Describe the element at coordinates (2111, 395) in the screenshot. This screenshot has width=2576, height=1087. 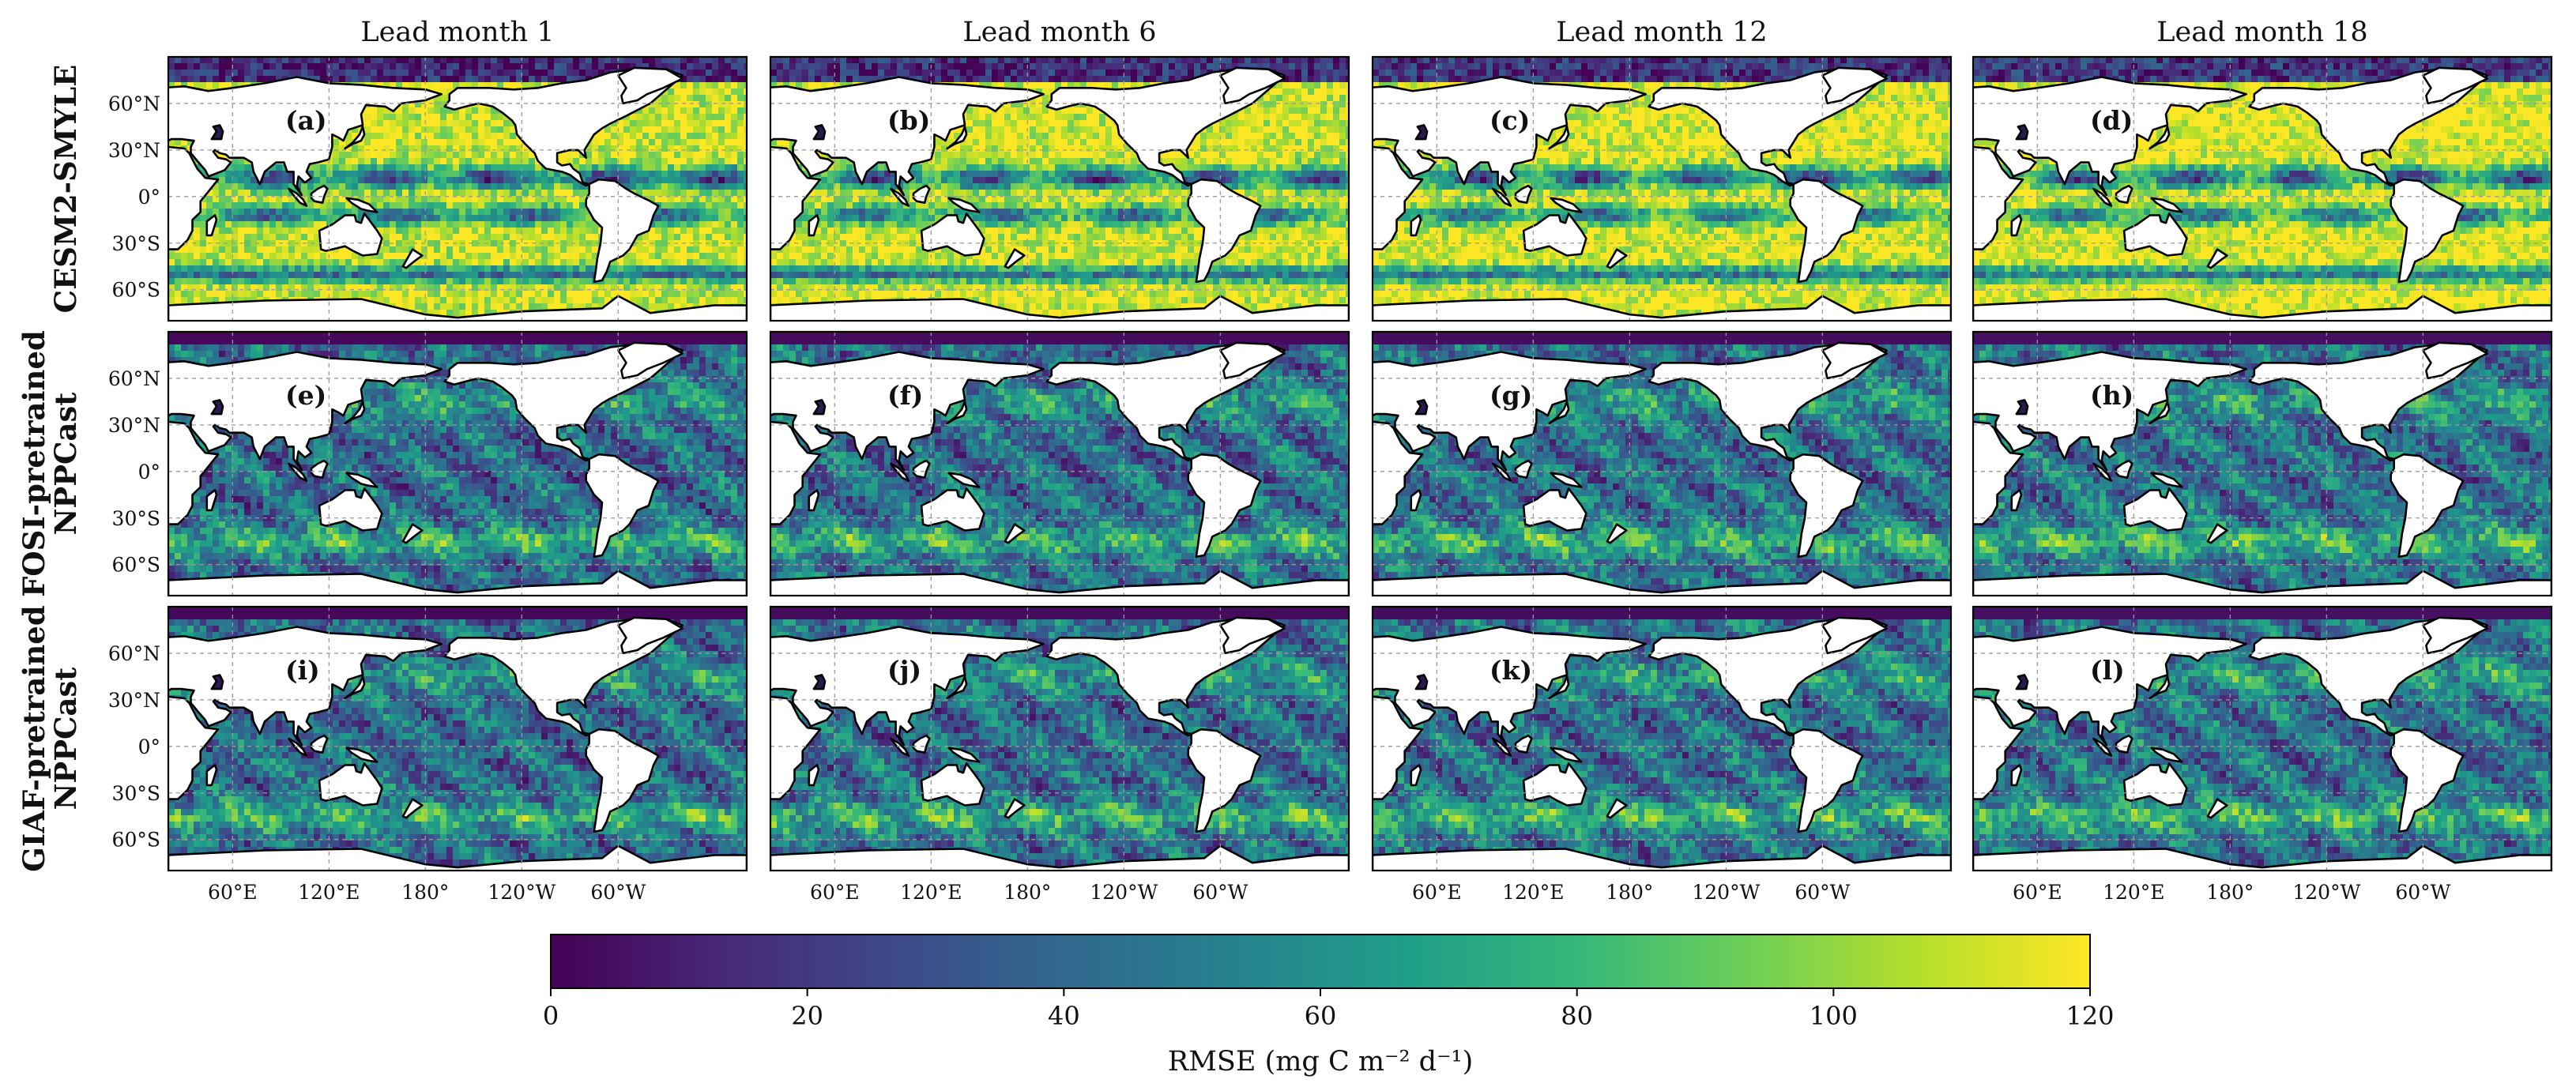
I see `panel-label: (h)` at that location.